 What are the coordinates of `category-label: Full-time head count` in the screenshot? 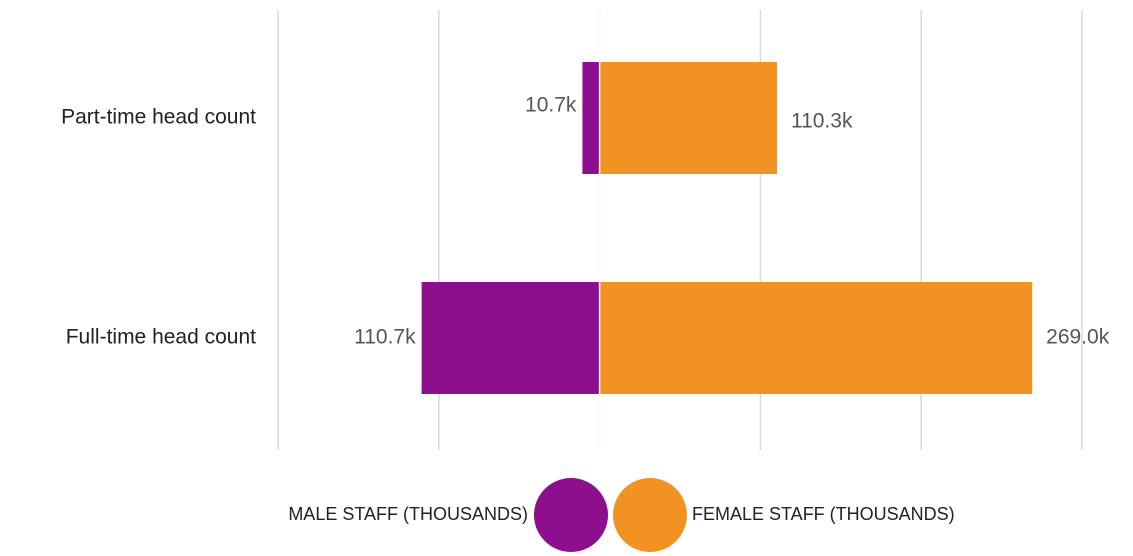 It's located at (161, 337).